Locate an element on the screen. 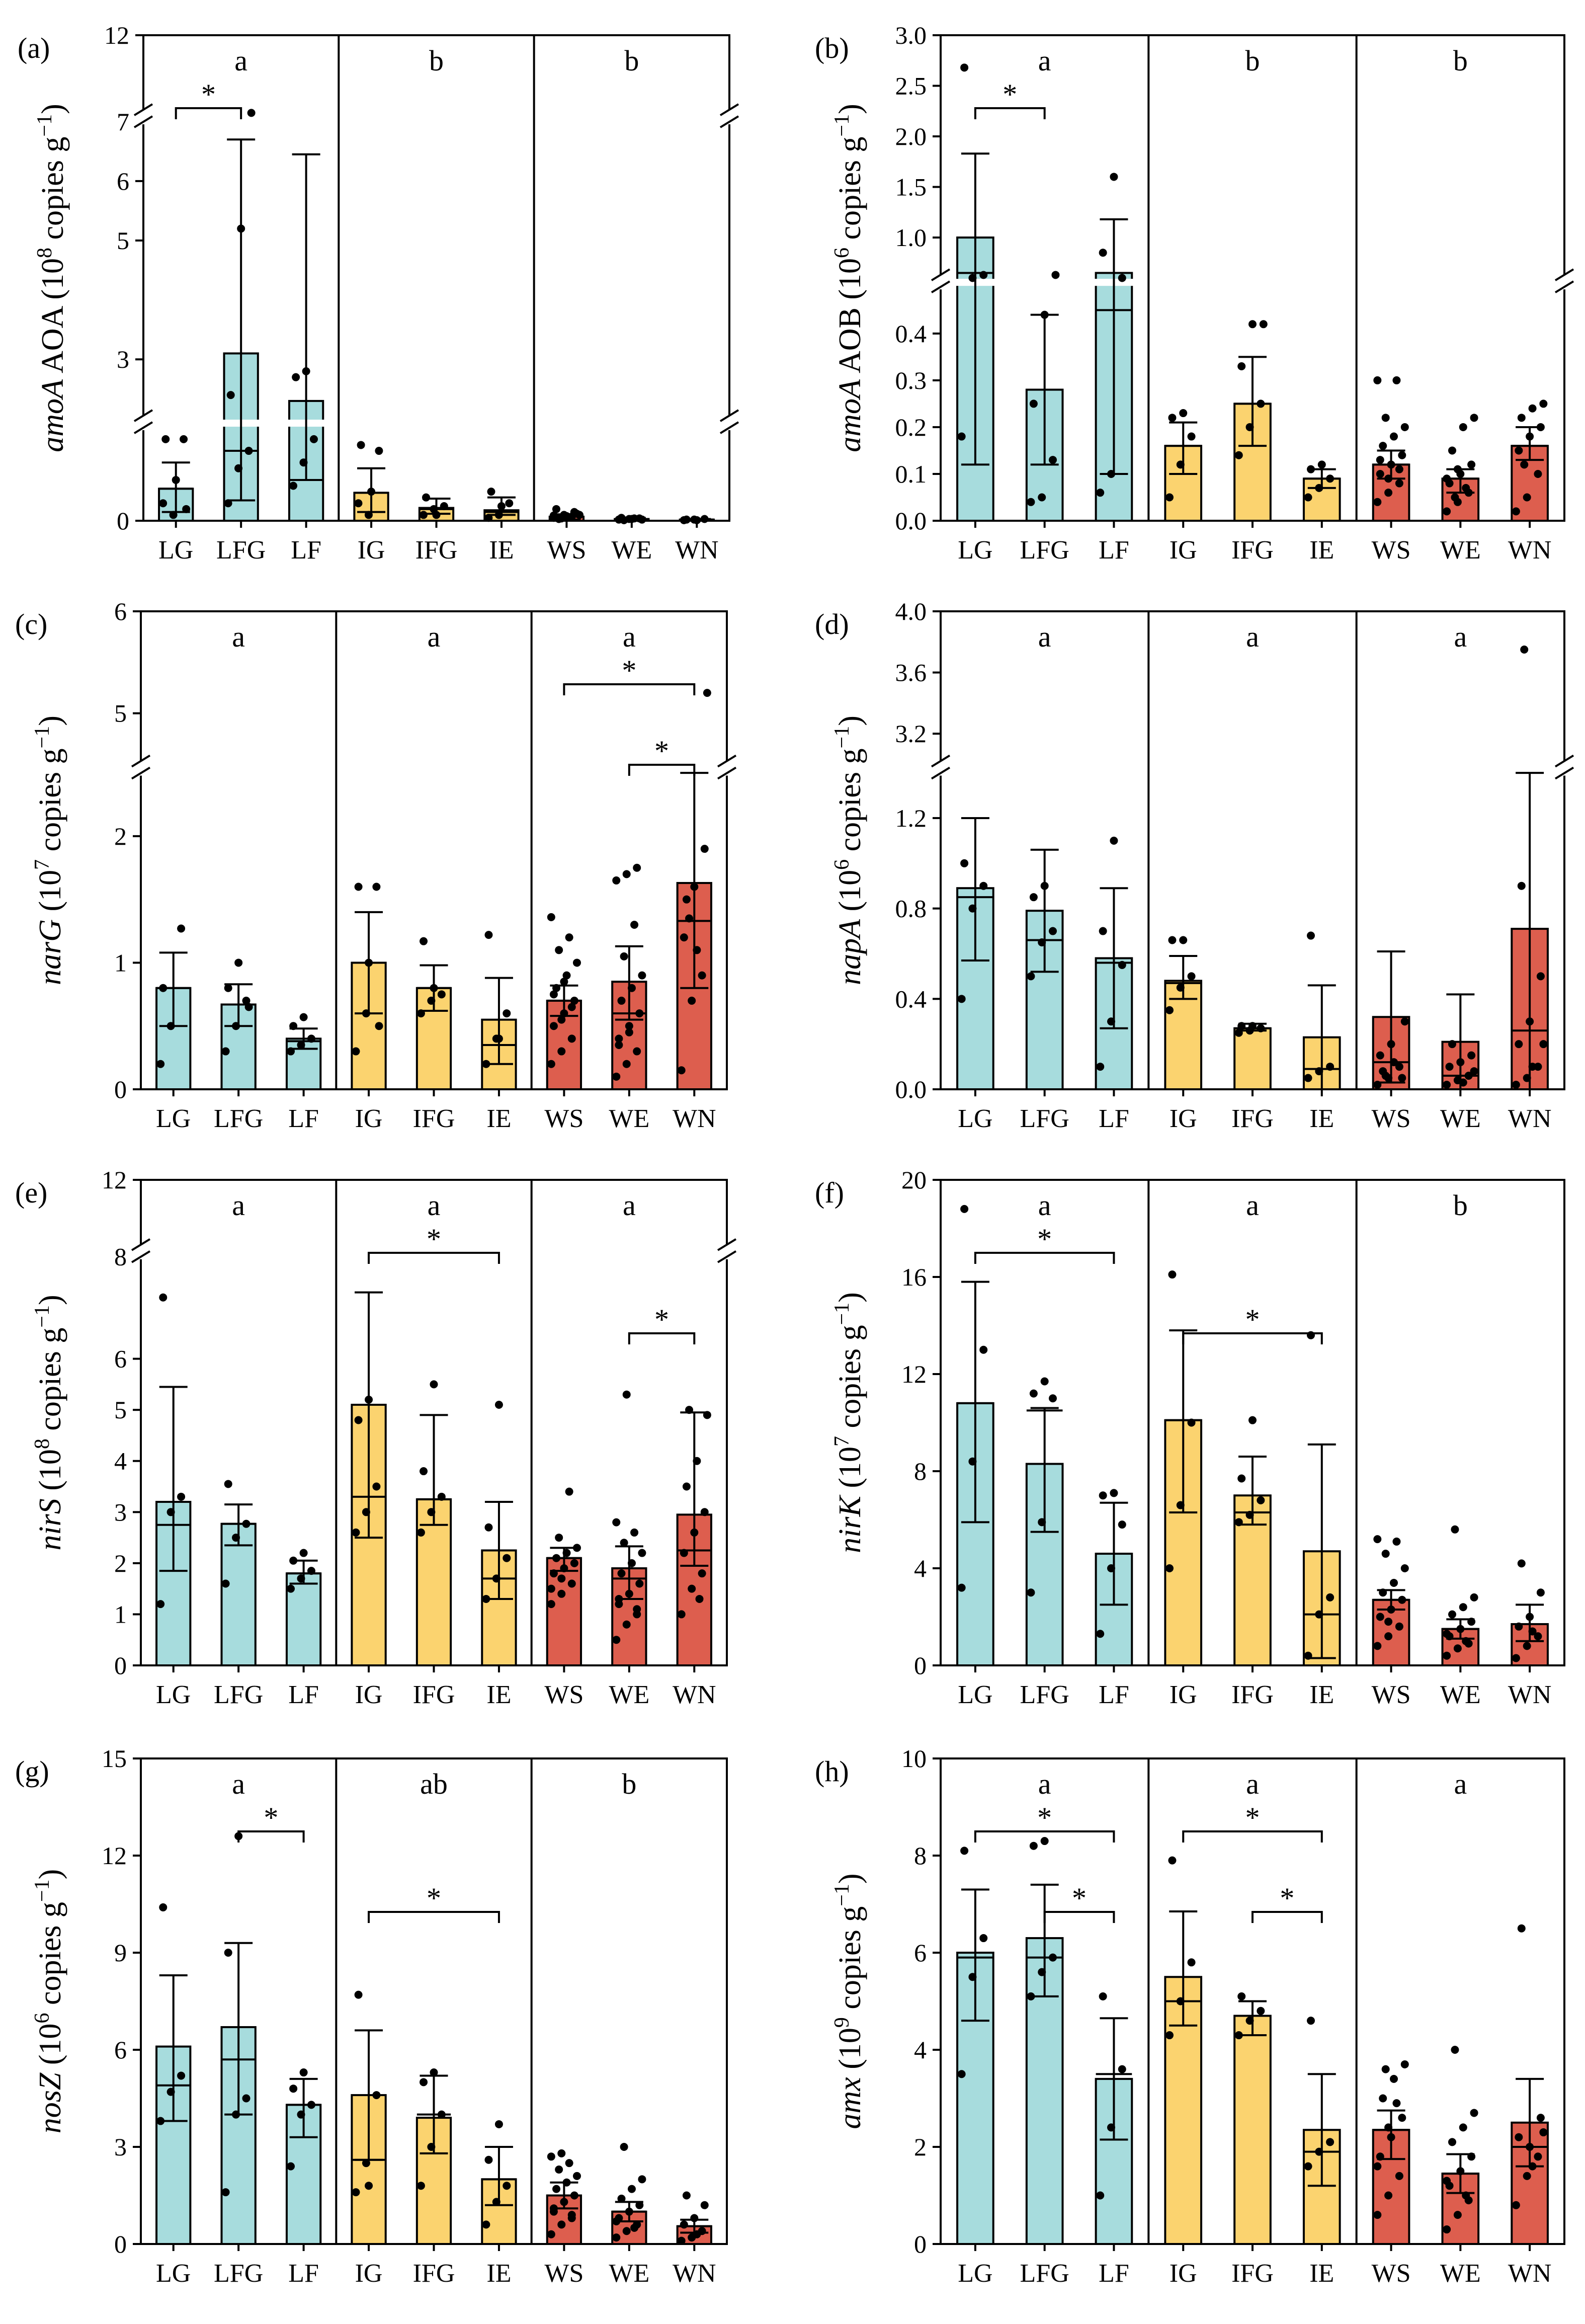  y-tick-label: 12 is located at coordinates (116, 35).